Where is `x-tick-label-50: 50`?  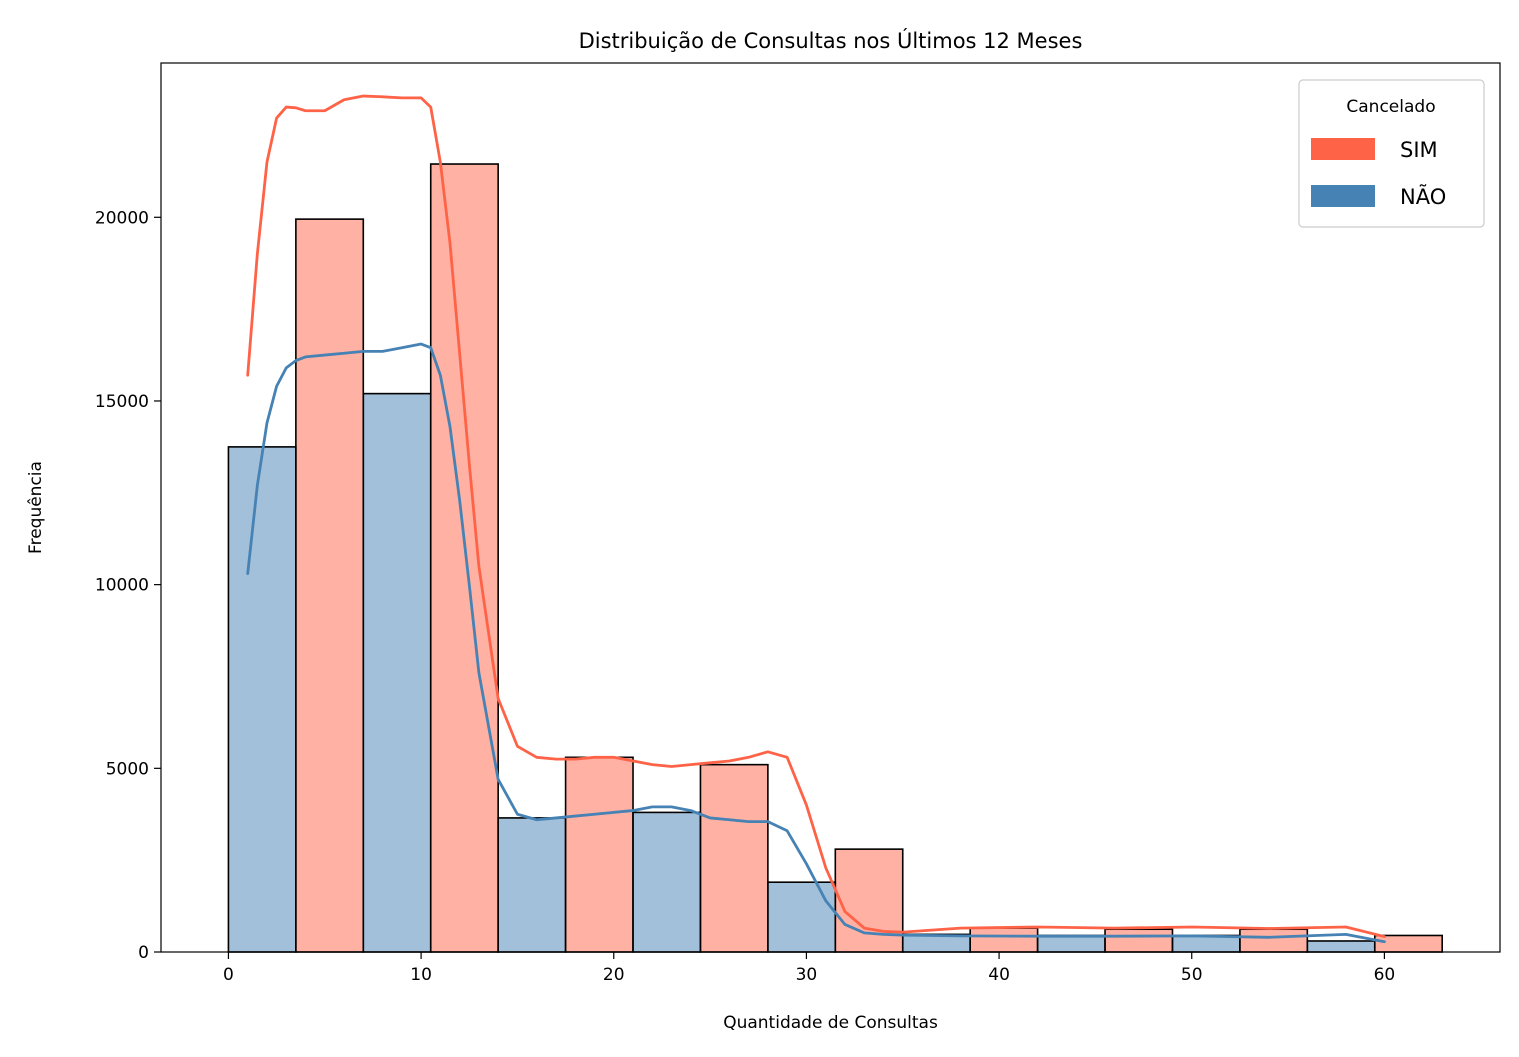
x-tick-label-50: 50 is located at coordinates (1192, 975).